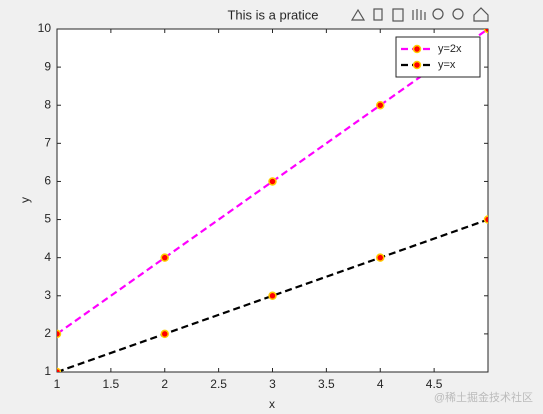  Describe the element at coordinates (218, 384) in the screenshot. I see `x-tick-label: 2.5` at that location.